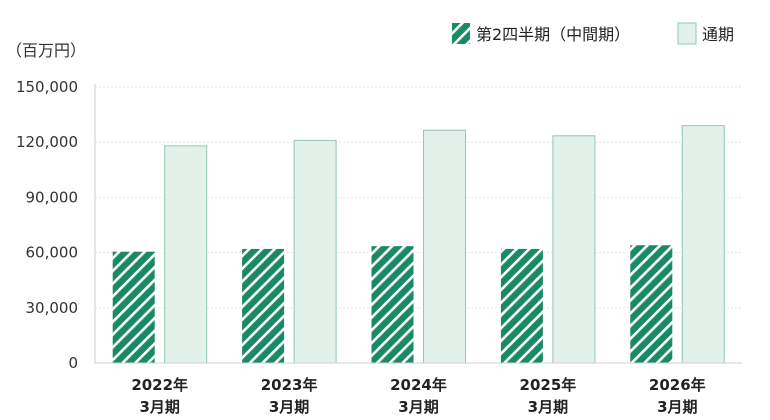 The height and width of the screenshot is (420, 770). I want to click on x-tick-label-year: 2026年, so click(677, 385).